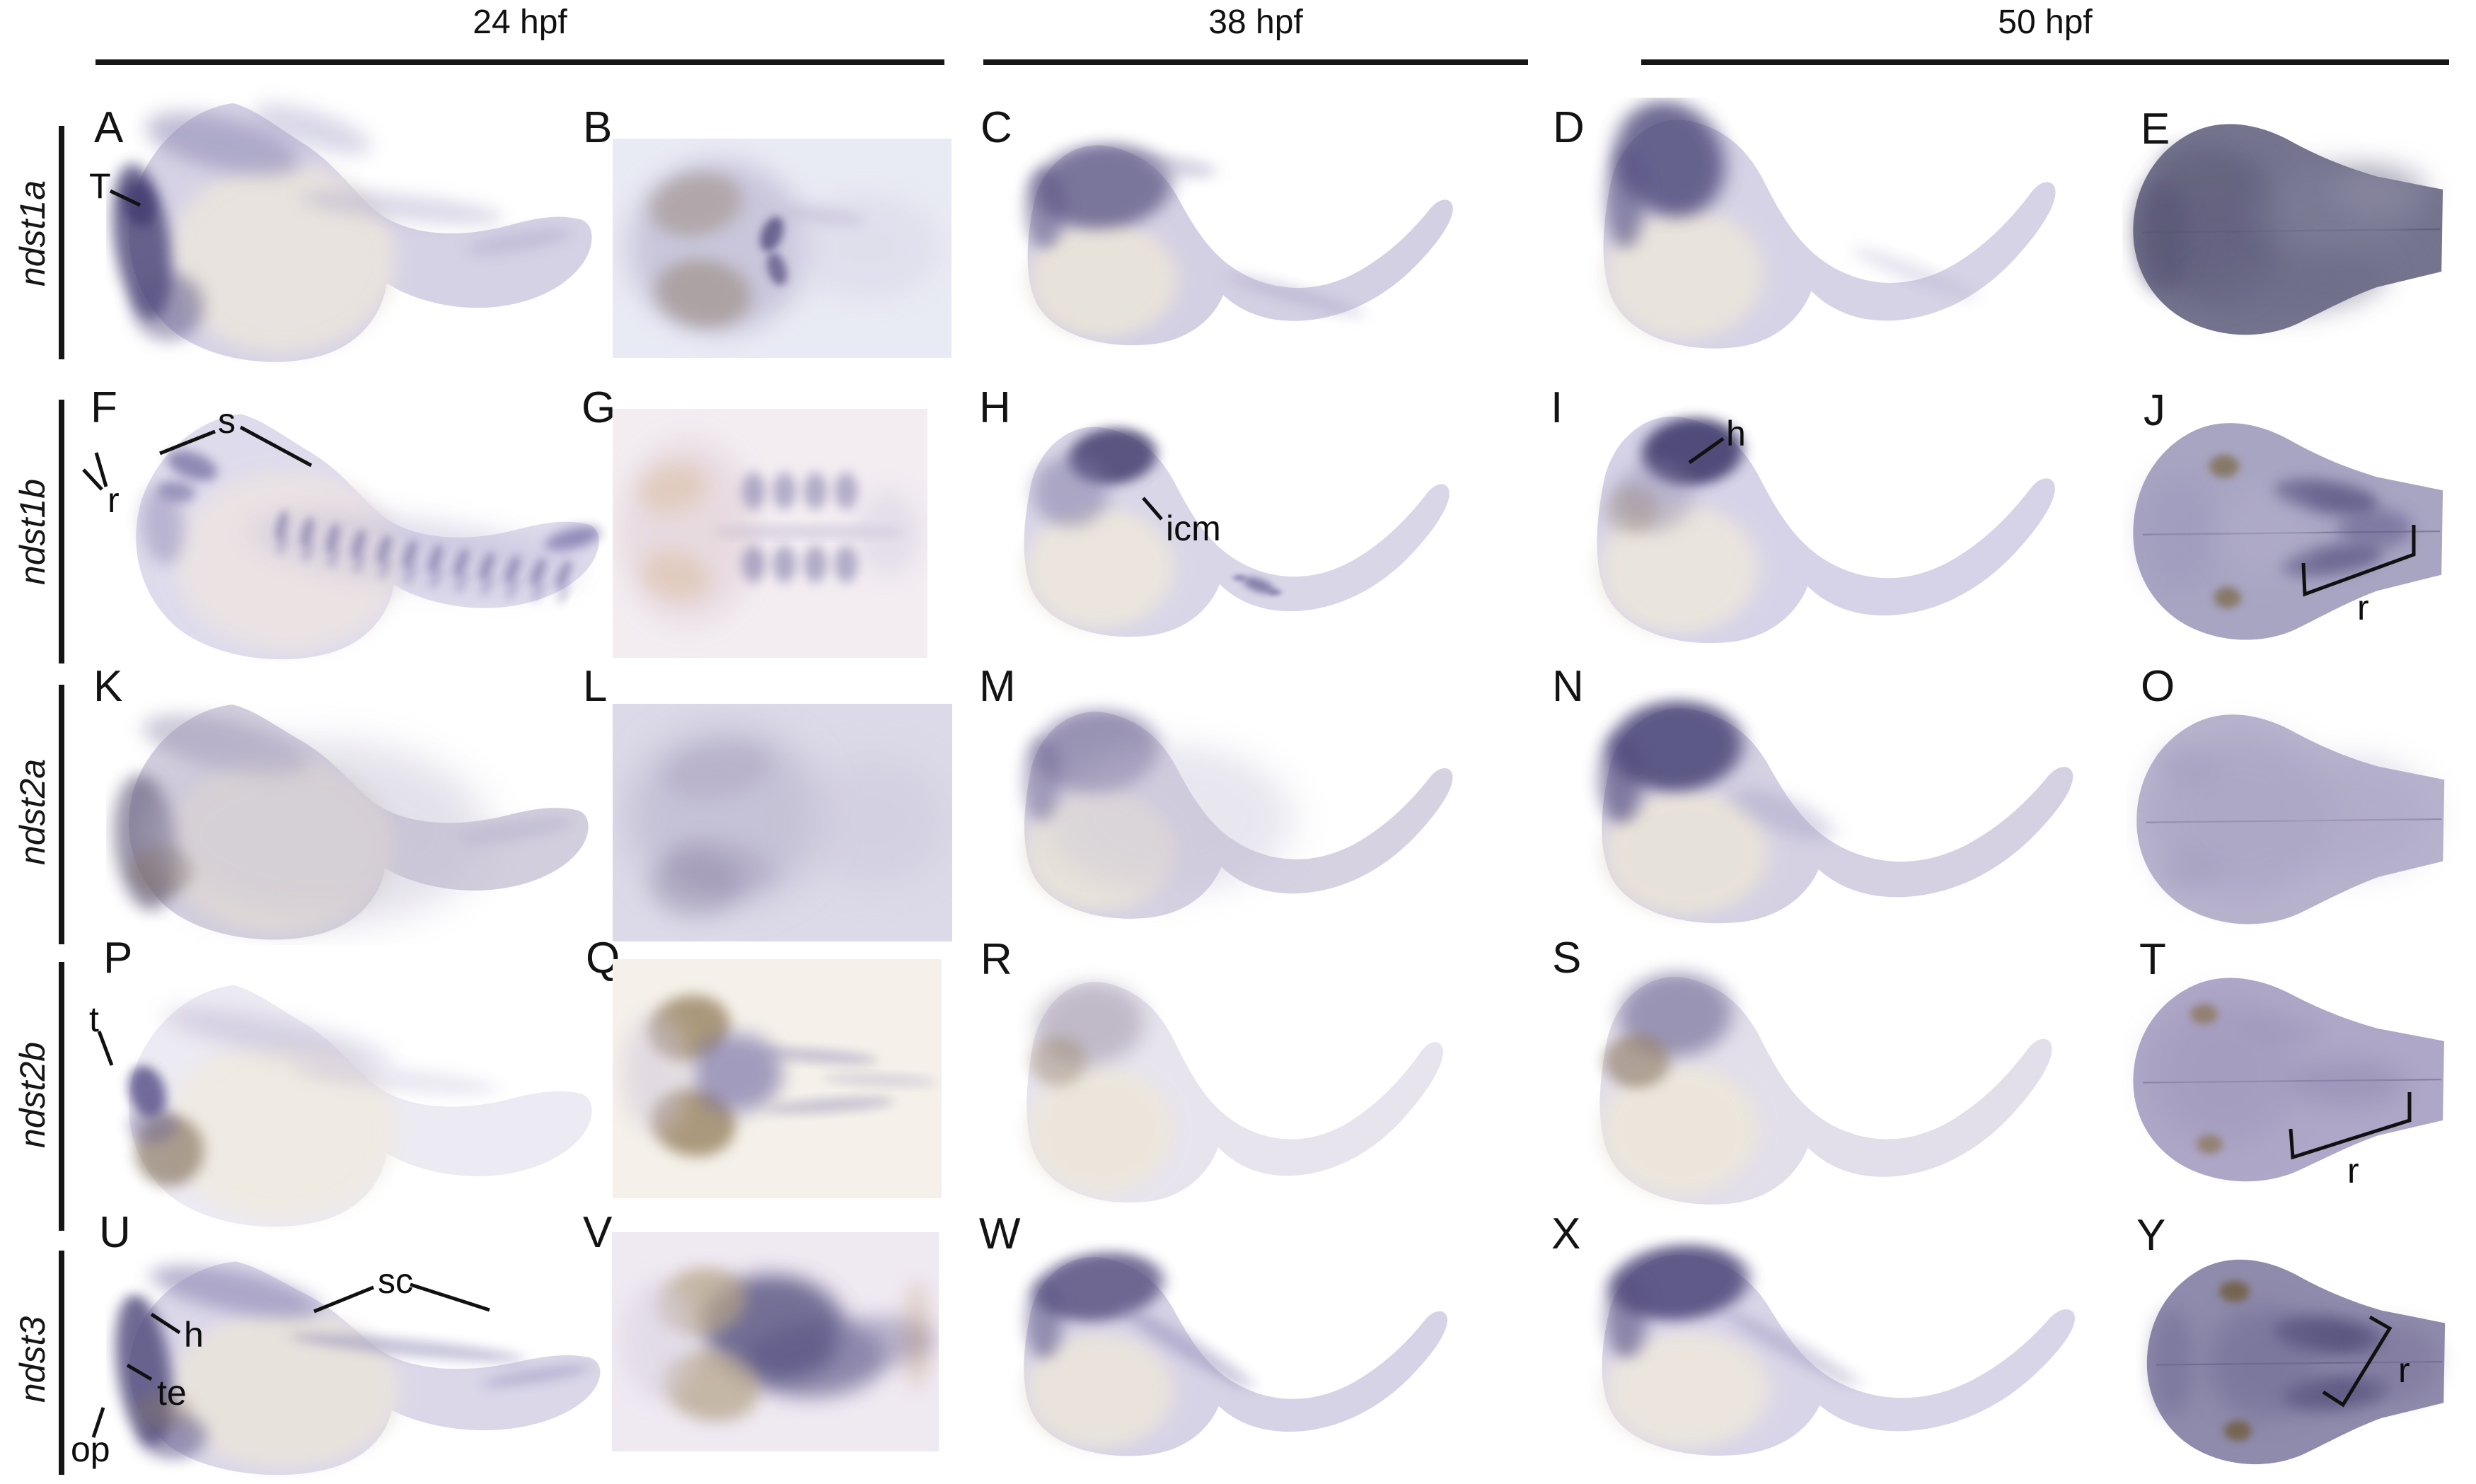 The width and height of the screenshot is (2476, 1484). Describe the element at coordinates (114, 500) in the screenshot. I see `annotation-label-F-1: r` at that location.